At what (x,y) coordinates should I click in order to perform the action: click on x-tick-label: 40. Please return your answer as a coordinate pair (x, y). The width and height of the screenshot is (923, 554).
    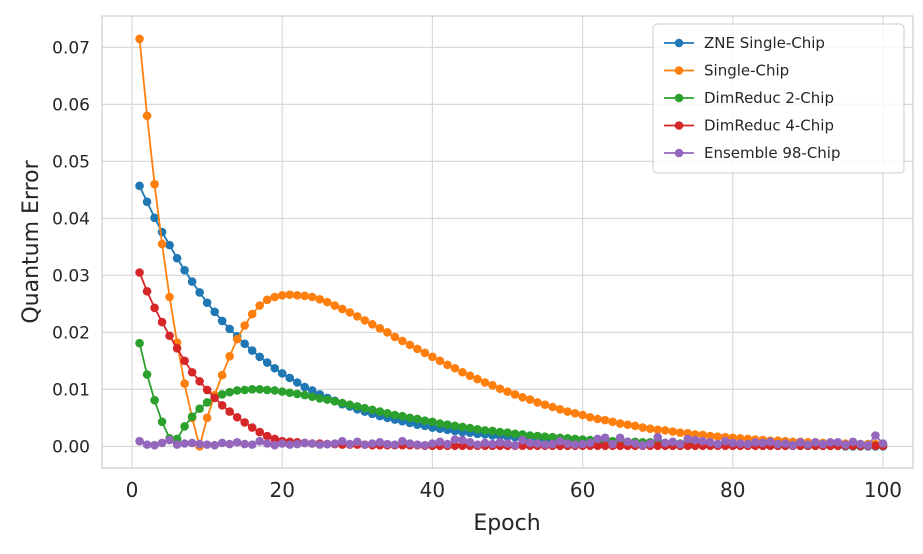
    Looking at the image, I should click on (432, 490).